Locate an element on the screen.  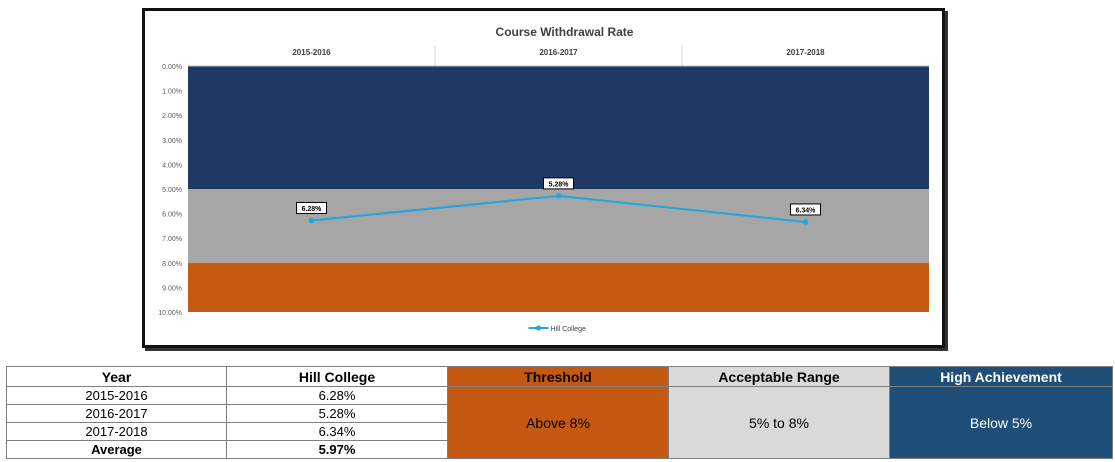
header-high-achievement: High Achievement is located at coordinates (1001, 376).